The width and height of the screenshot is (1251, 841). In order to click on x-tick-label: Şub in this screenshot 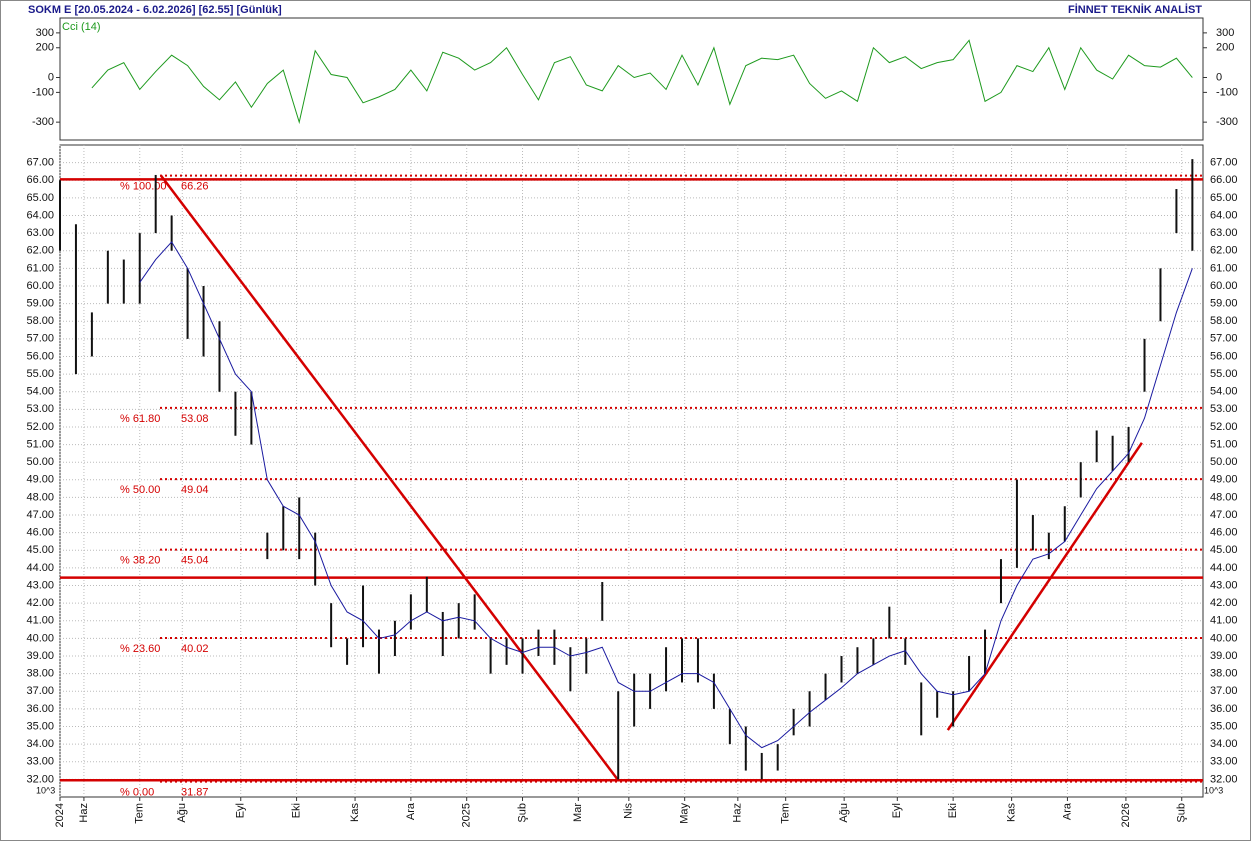, I will do `click(522, 813)`.